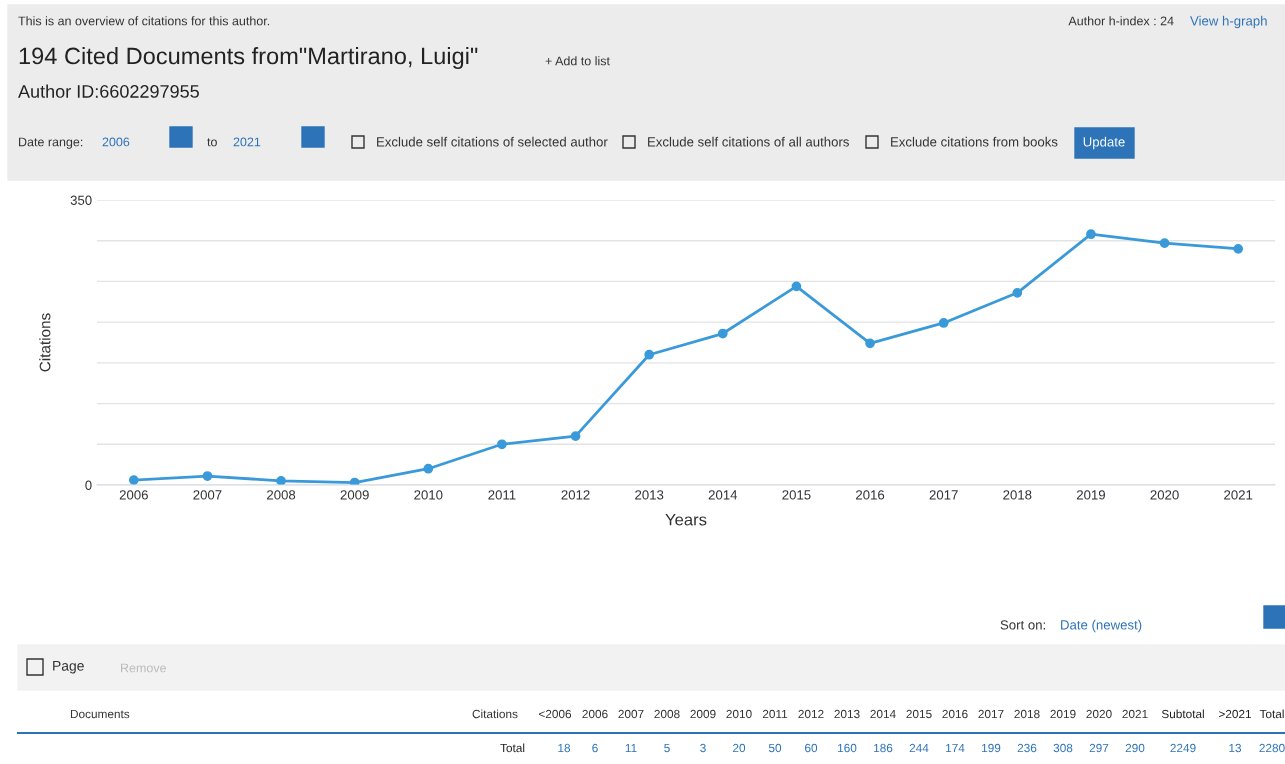  What do you see at coordinates (811, 714) in the screenshot?
I see `text: 2012` at bounding box center [811, 714].